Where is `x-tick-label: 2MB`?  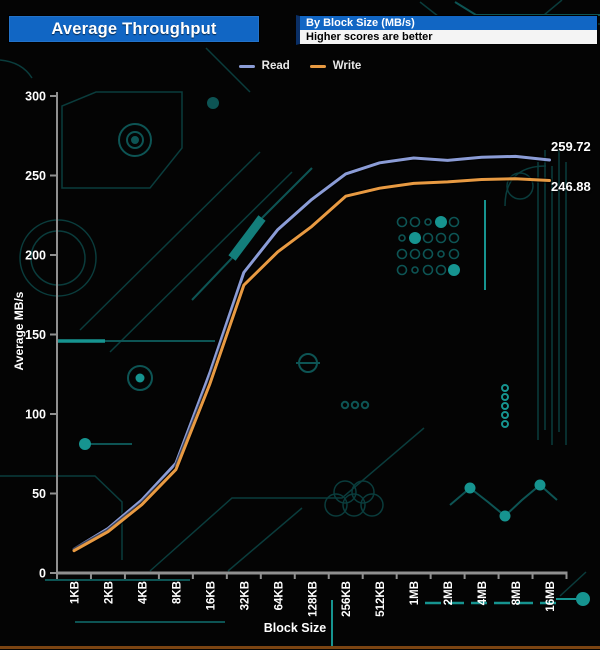
x-tick-label: 2MB is located at coordinates (449, 593).